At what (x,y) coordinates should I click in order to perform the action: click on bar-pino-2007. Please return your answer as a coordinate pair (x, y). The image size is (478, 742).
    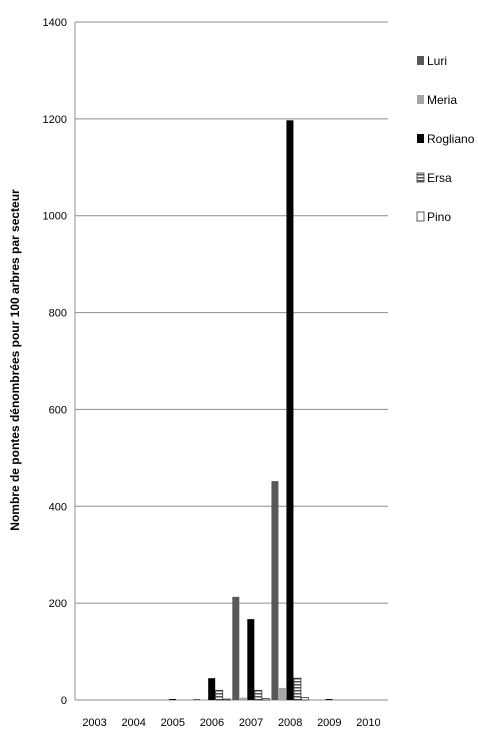
    Looking at the image, I should click on (265, 699).